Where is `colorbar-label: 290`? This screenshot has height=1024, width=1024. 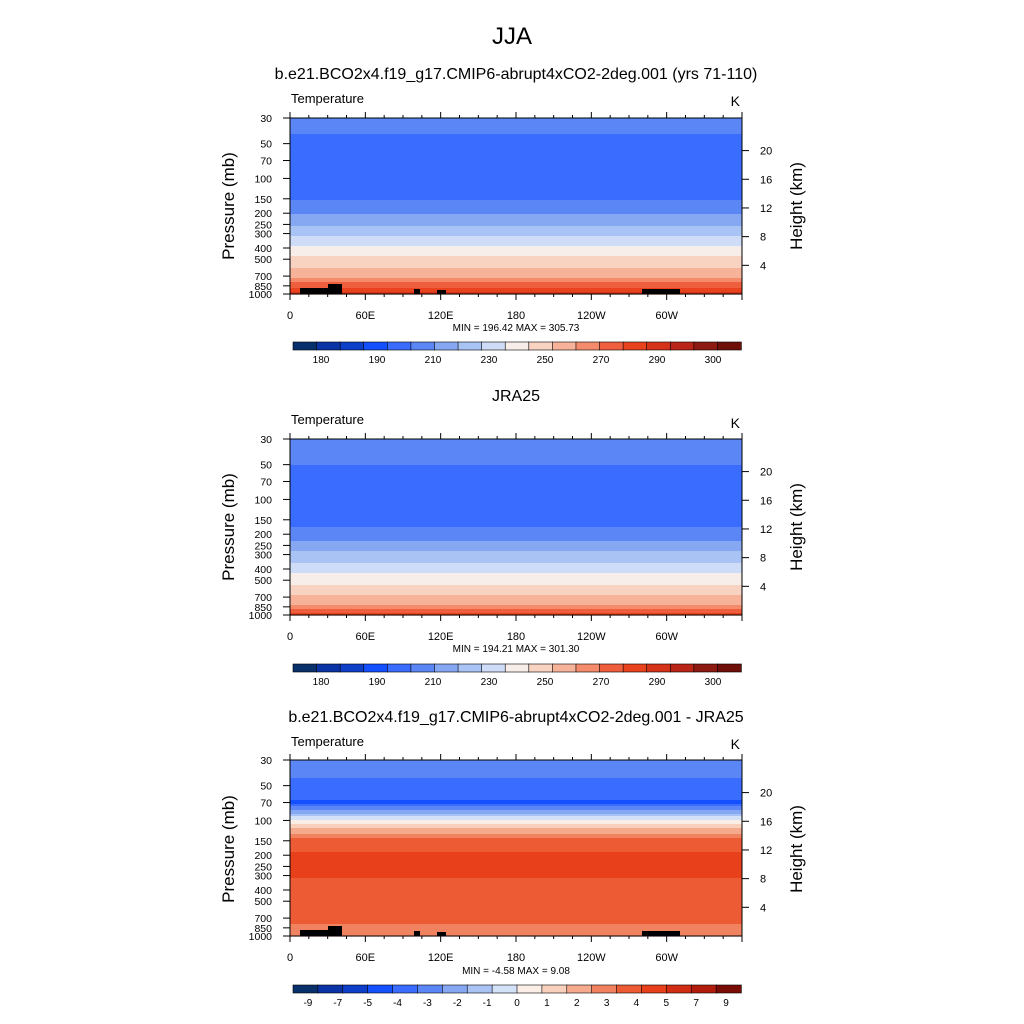
colorbar-label: 290 is located at coordinates (657, 682).